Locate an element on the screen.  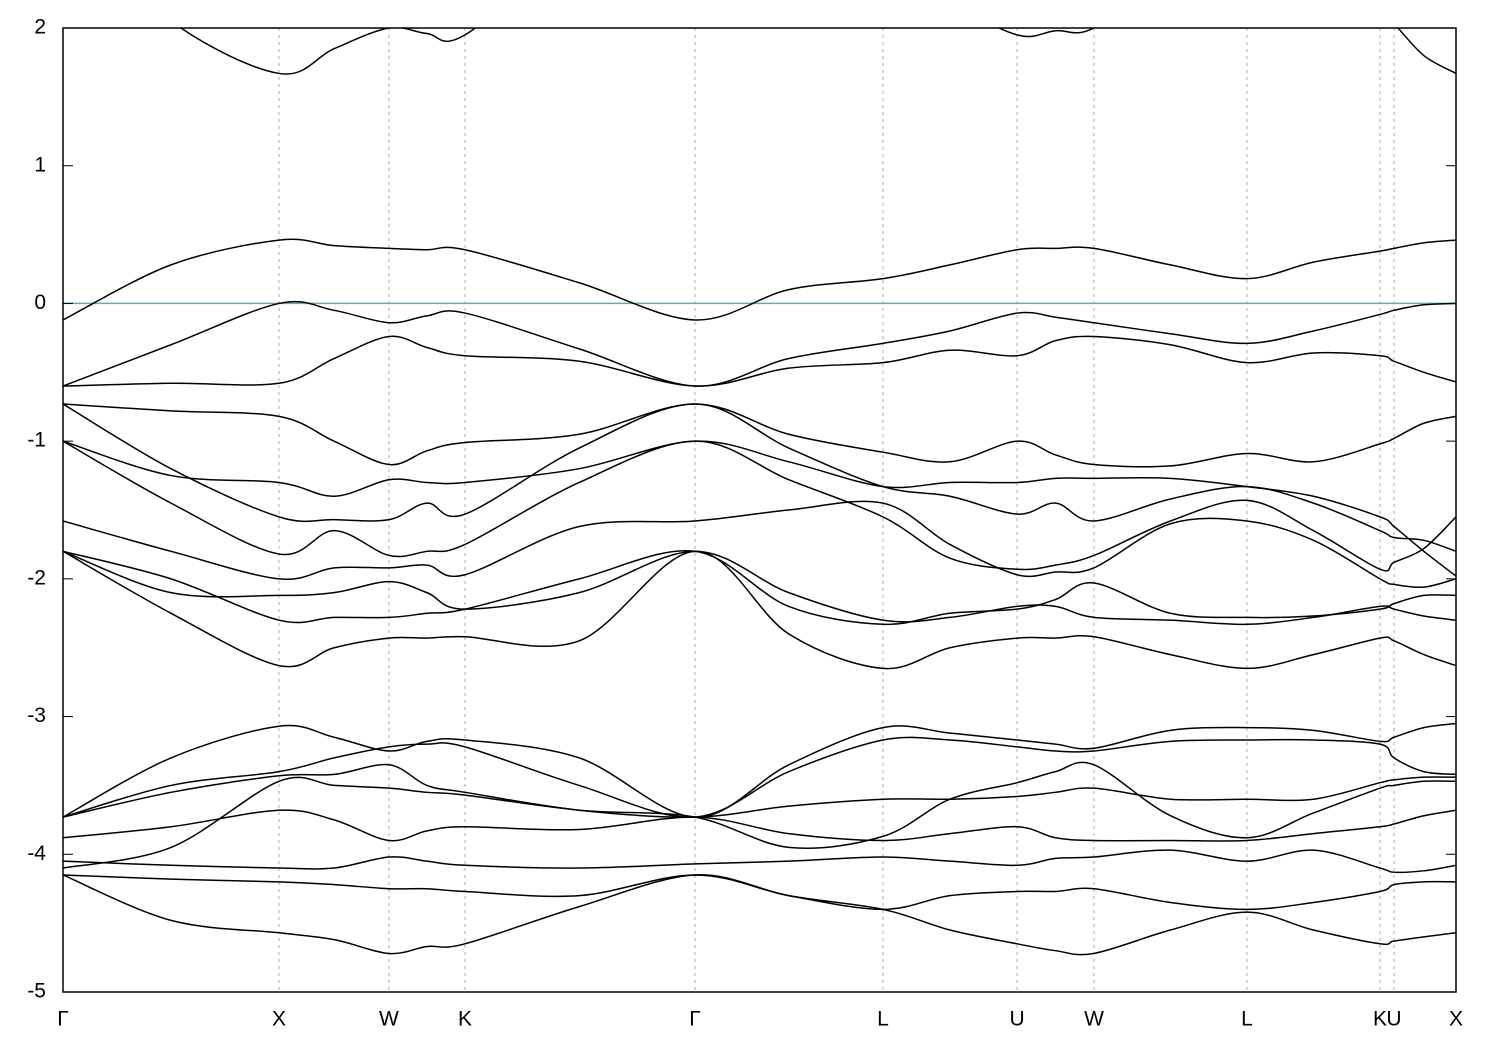
y-tick-label: -5 is located at coordinates (36, 991).